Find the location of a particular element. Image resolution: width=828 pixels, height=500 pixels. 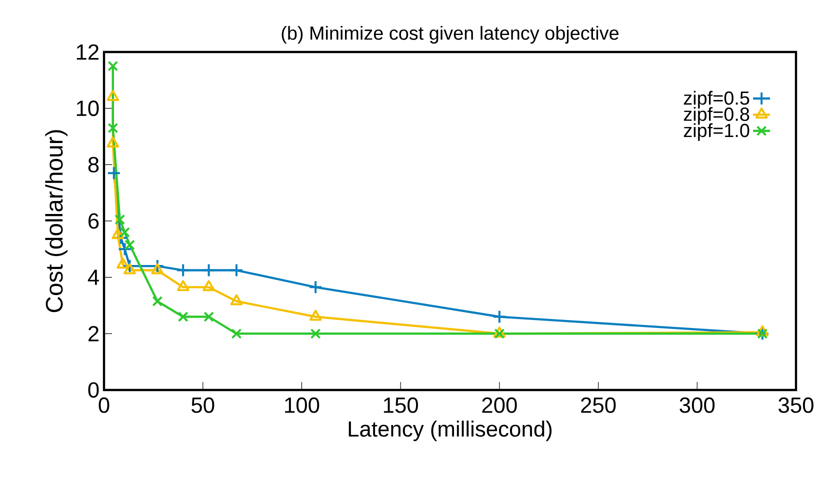

x-tick-label: 100 is located at coordinates (302, 405).